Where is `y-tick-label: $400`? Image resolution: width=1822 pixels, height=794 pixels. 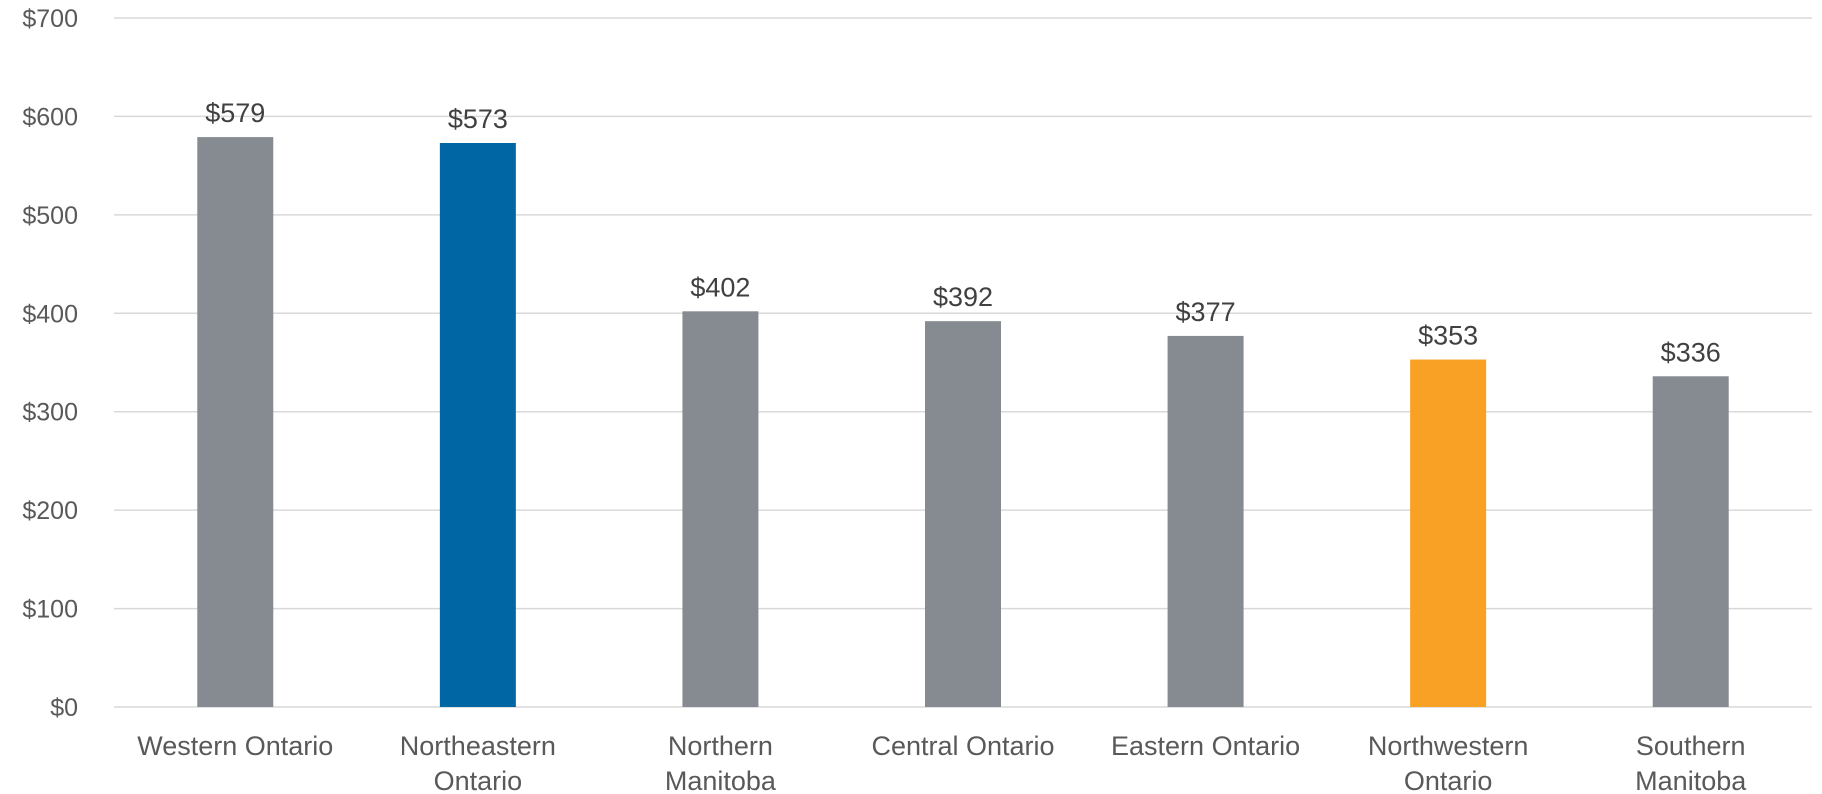
y-tick-label: $400 is located at coordinates (50, 314).